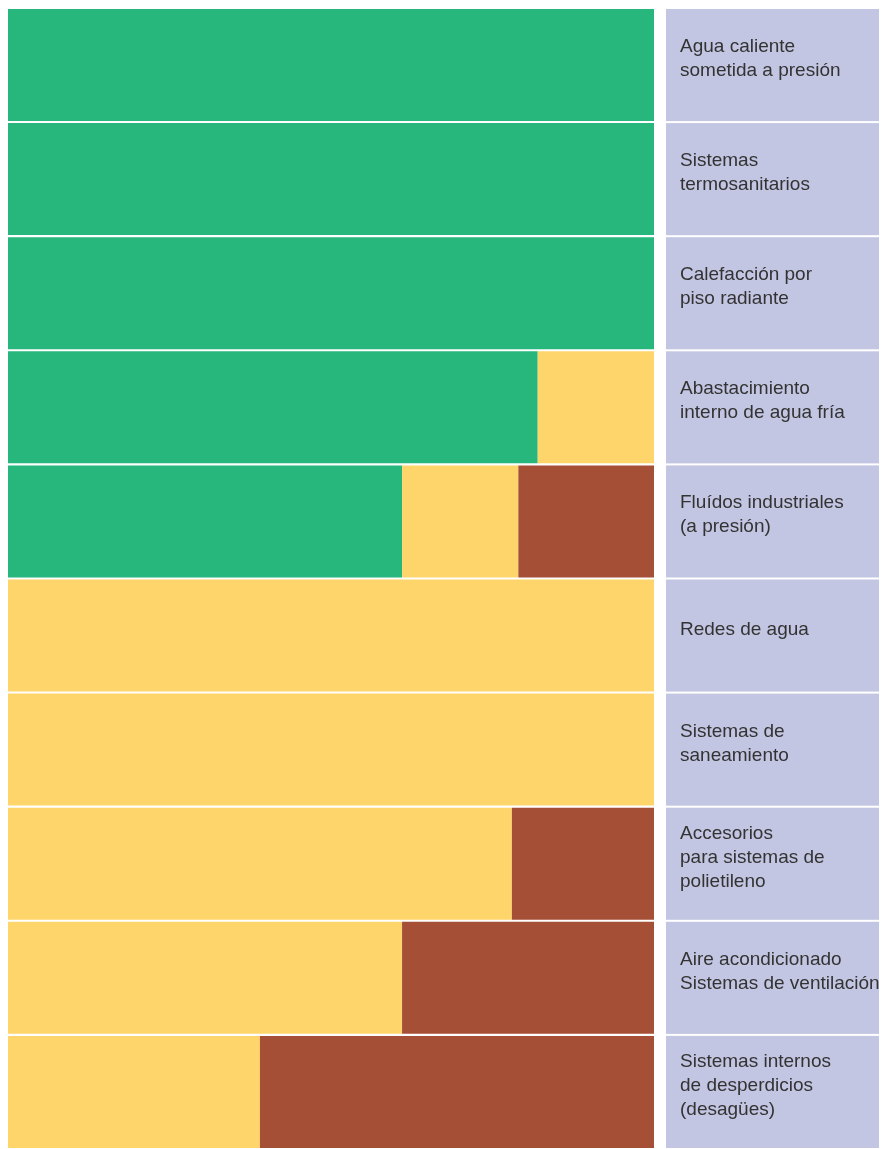  Describe the element at coordinates (745, 628) in the screenshot. I see `y-tick-label: Redes de agua` at that location.